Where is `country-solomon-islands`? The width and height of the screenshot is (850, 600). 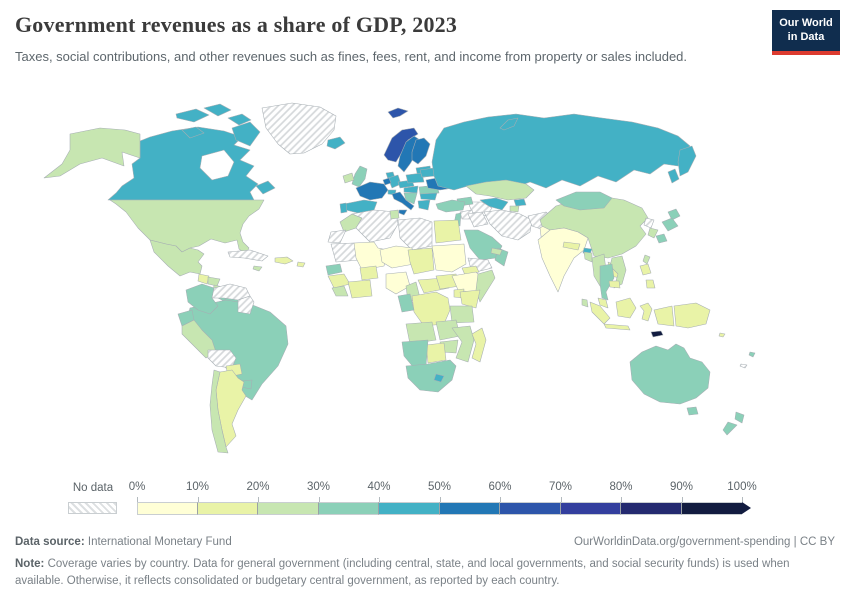 country-solomon-islands is located at coordinates (722, 335).